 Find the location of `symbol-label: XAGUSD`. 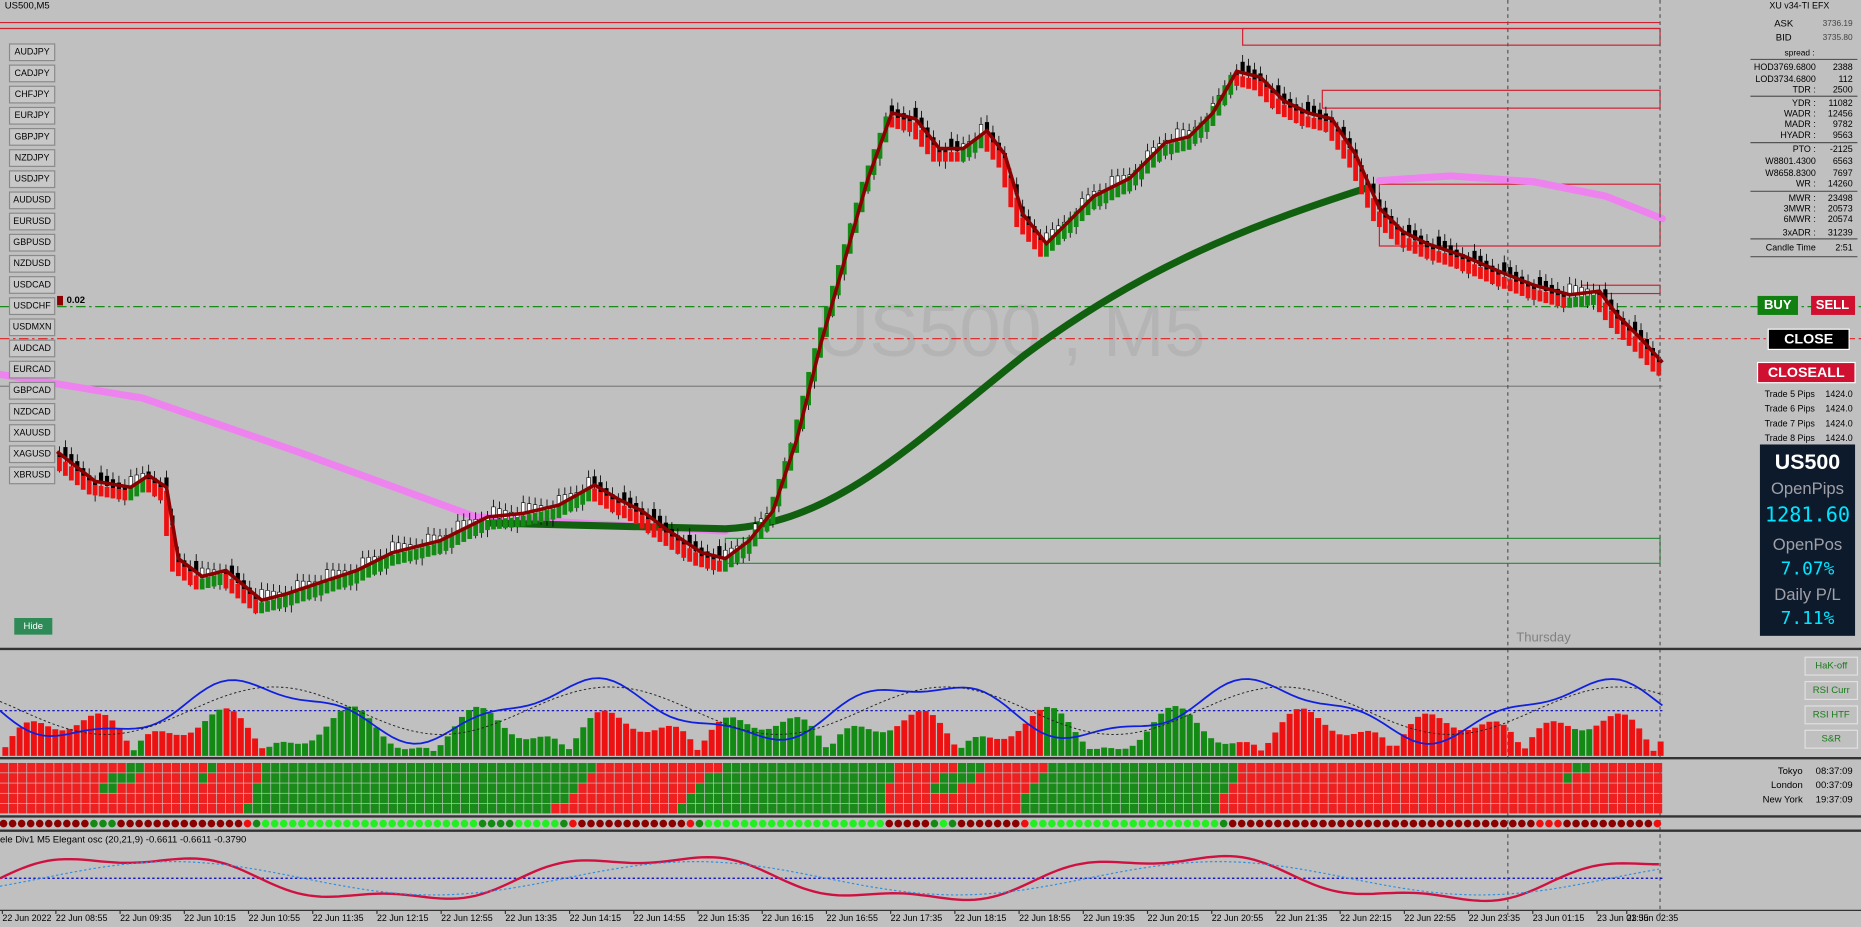

symbol-label: XAGUSD is located at coordinates (32, 454).